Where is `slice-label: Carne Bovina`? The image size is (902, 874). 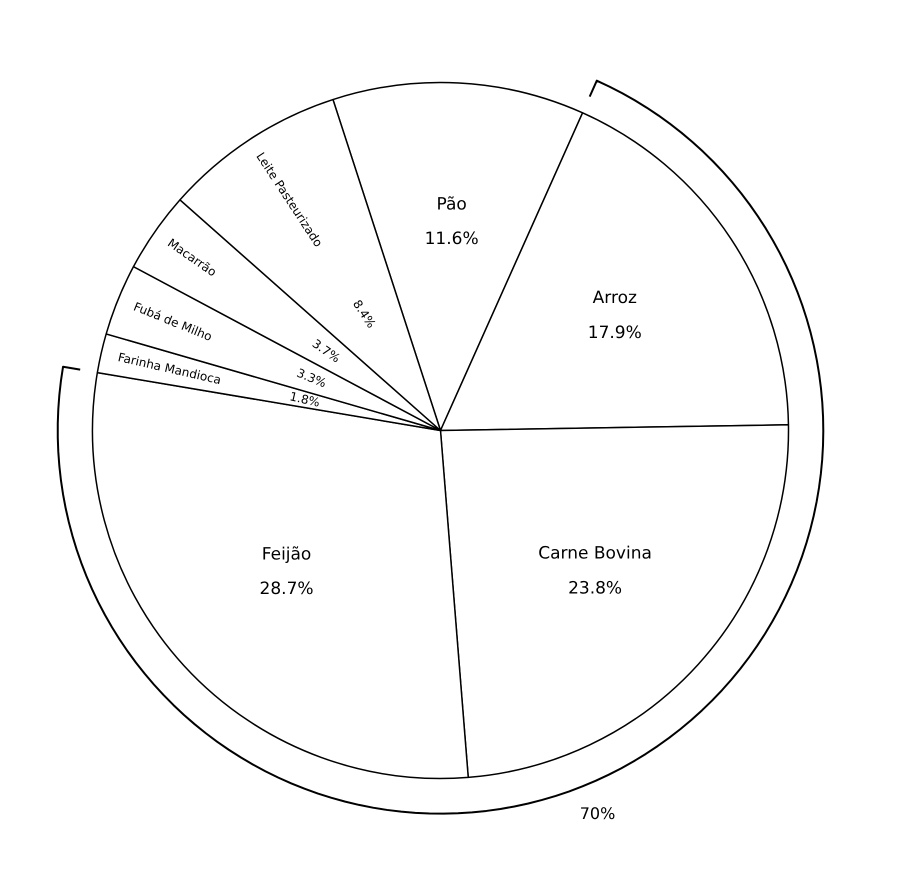
slice-label: Carne Bovina is located at coordinates (595, 554).